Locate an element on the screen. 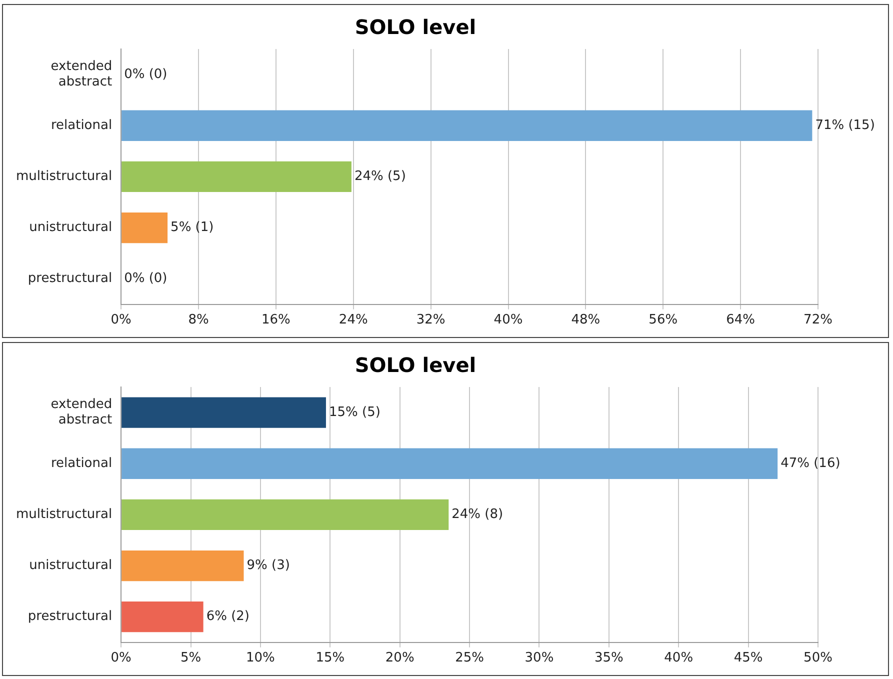  x-tick-label: 30% is located at coordinates (539, 658).